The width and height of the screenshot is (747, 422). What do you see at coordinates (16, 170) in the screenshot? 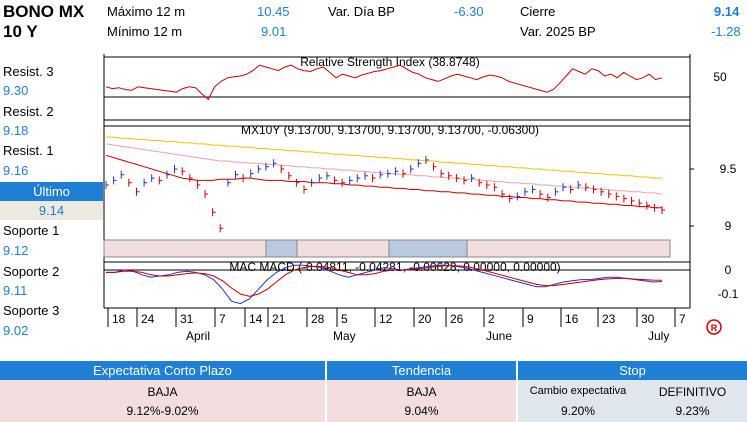
I see `resist1-value: 9.16` at bounding box center [16, 170].